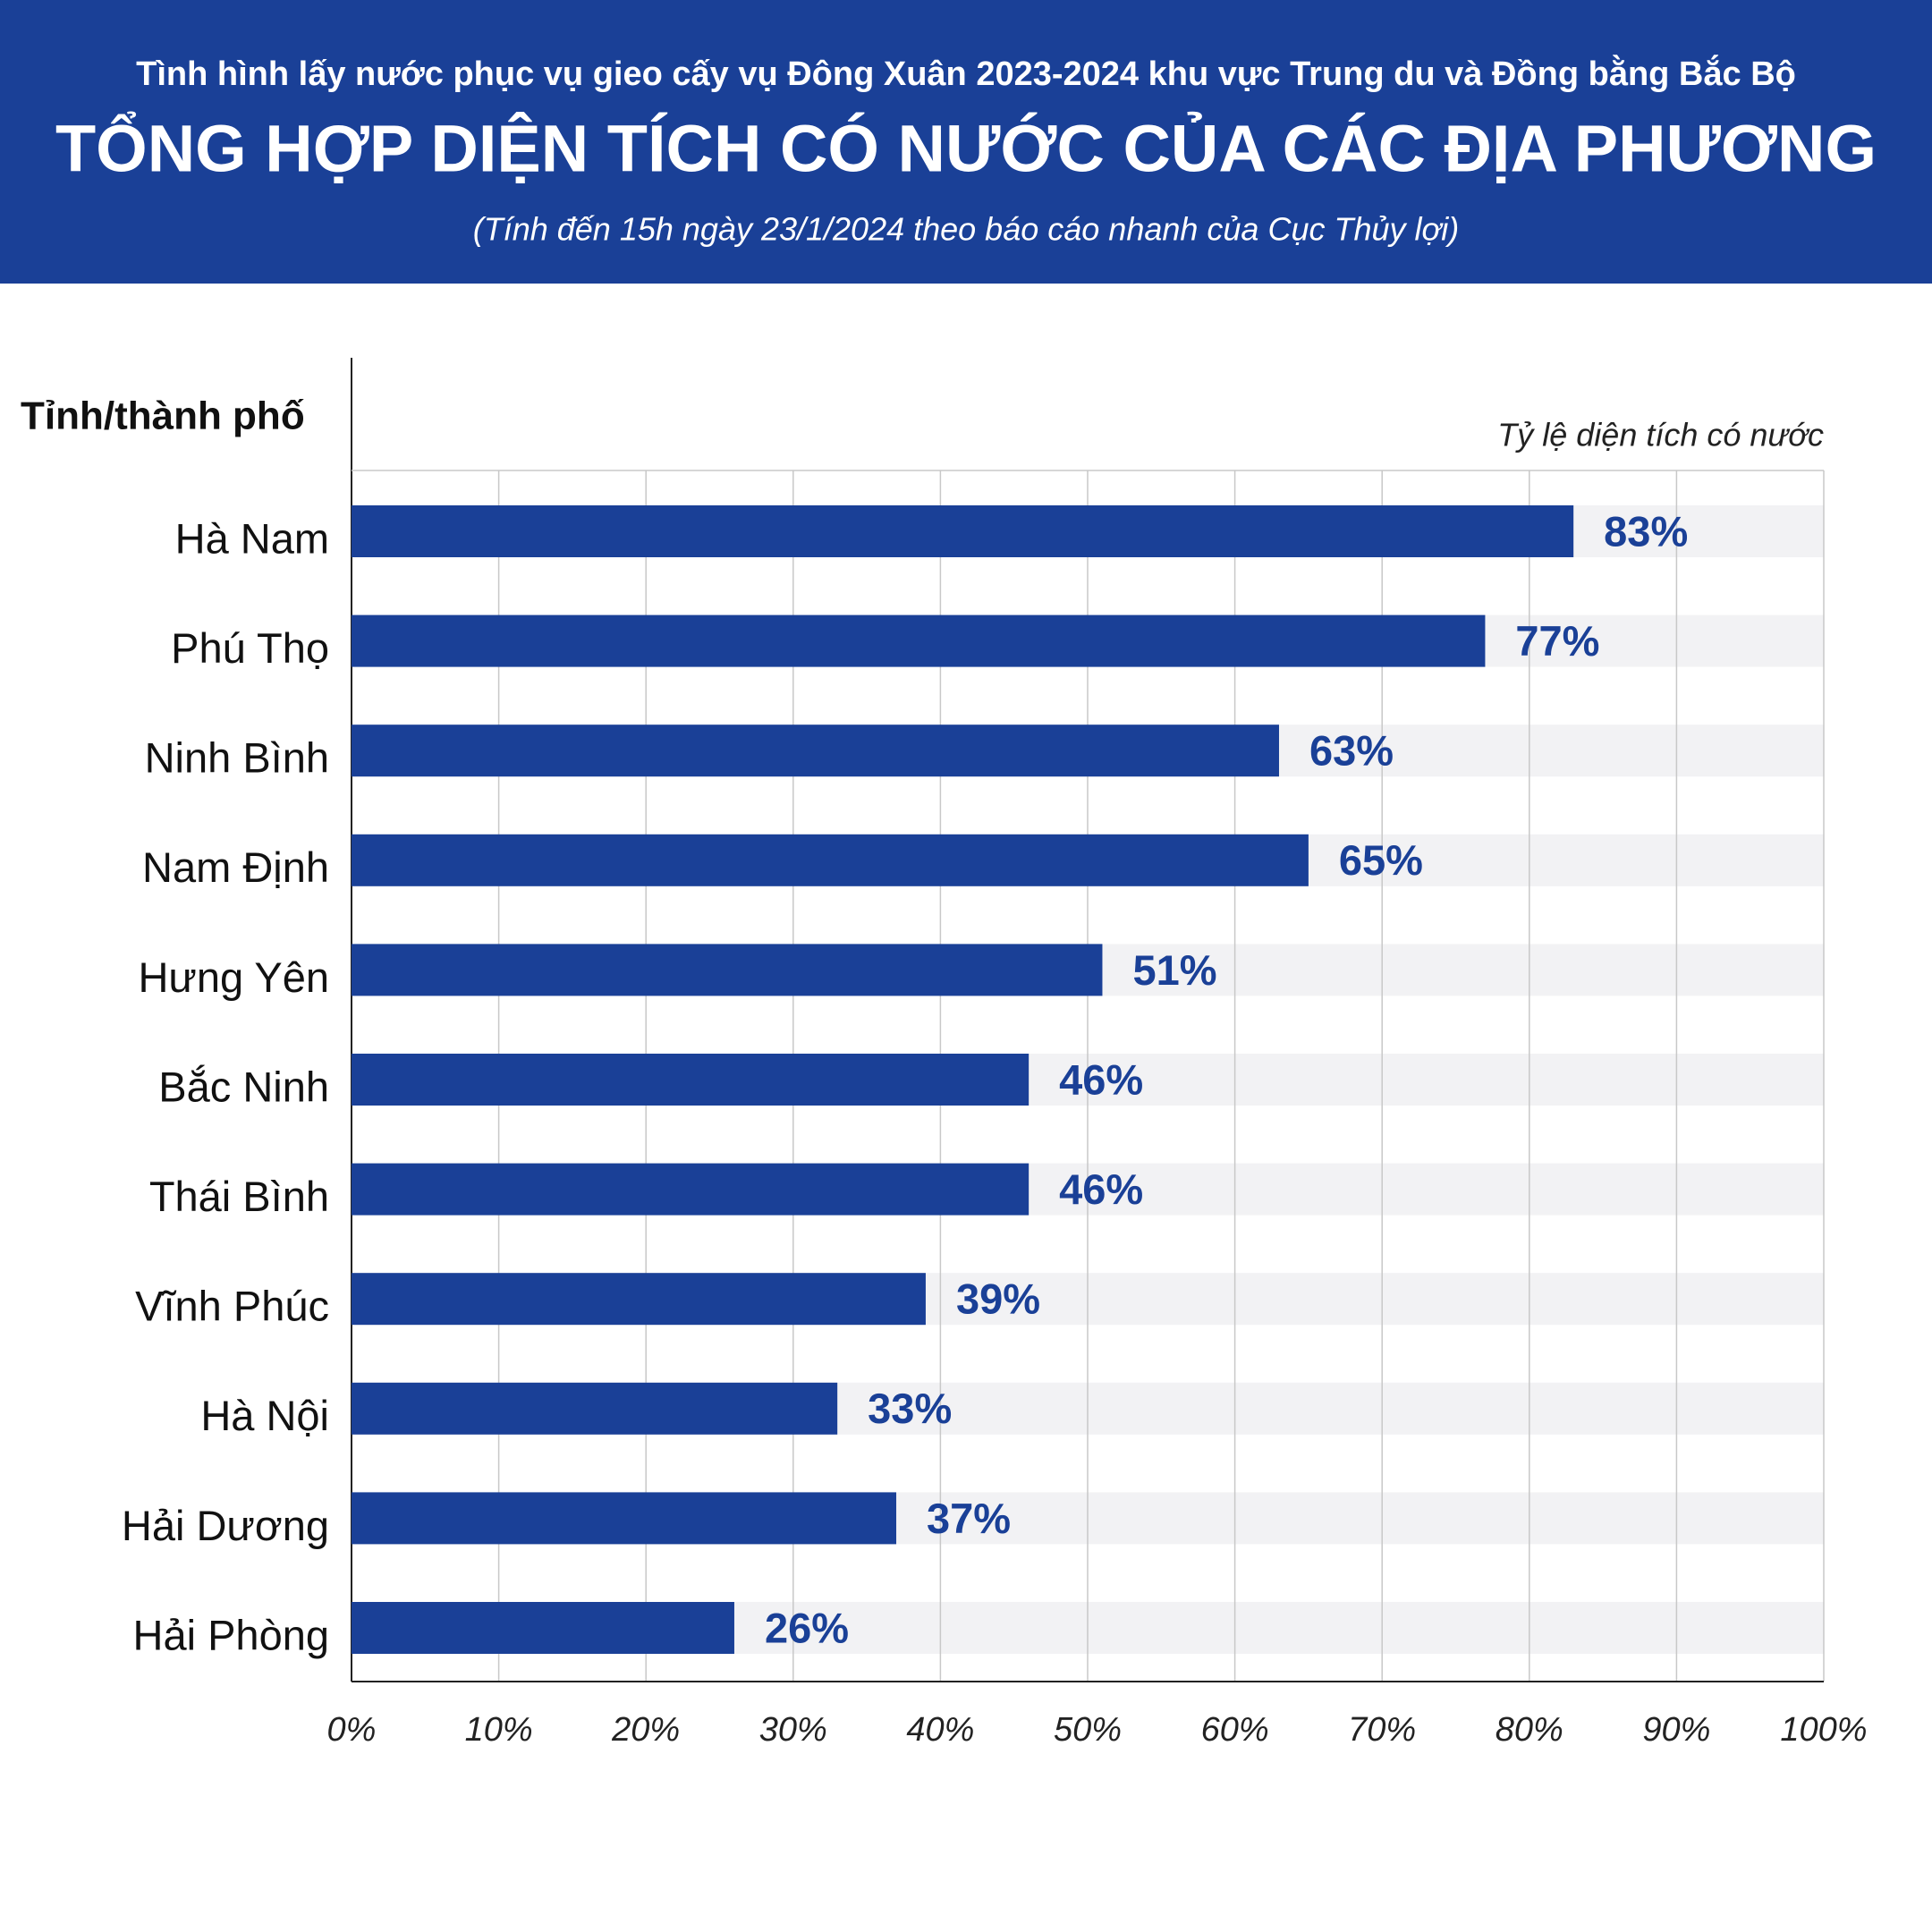  Describe the element at coordinates (1529, 1730) in the screenshot. I see `x-tick-label: 80%` at that location.